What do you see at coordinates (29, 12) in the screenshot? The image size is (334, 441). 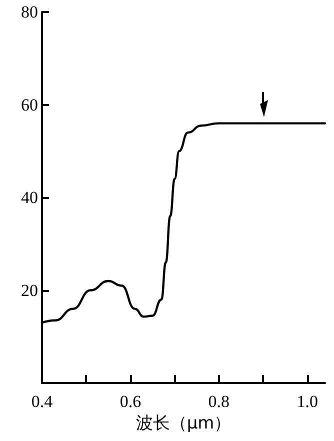 I see `y-tick-label: 80` at bounding box center [29, 12].